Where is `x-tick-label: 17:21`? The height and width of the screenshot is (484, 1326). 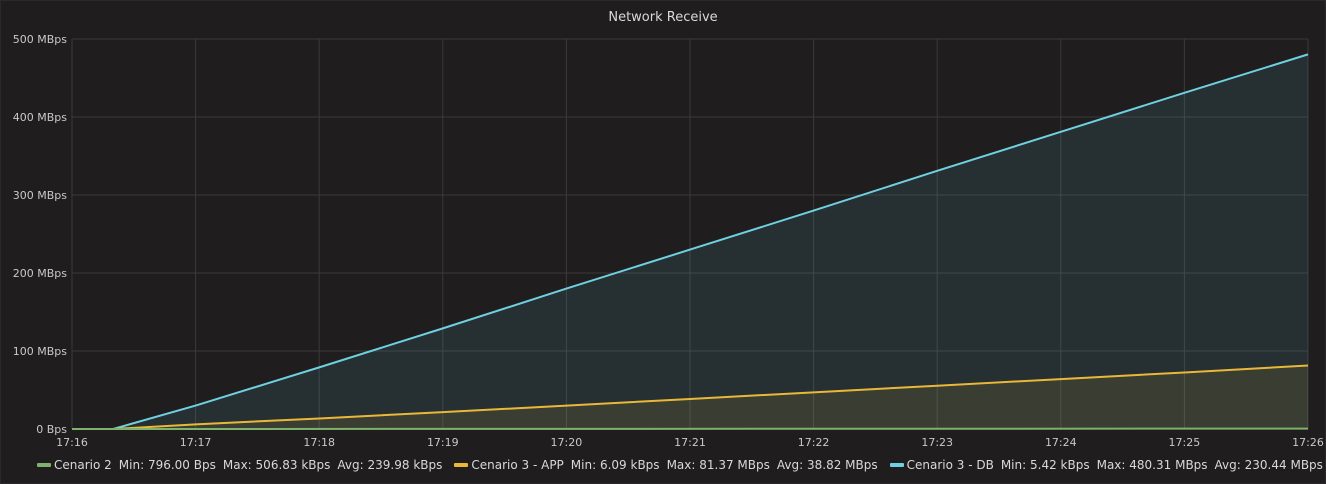
x-tick-label: 17:21 is located at coordinates (690, 442).